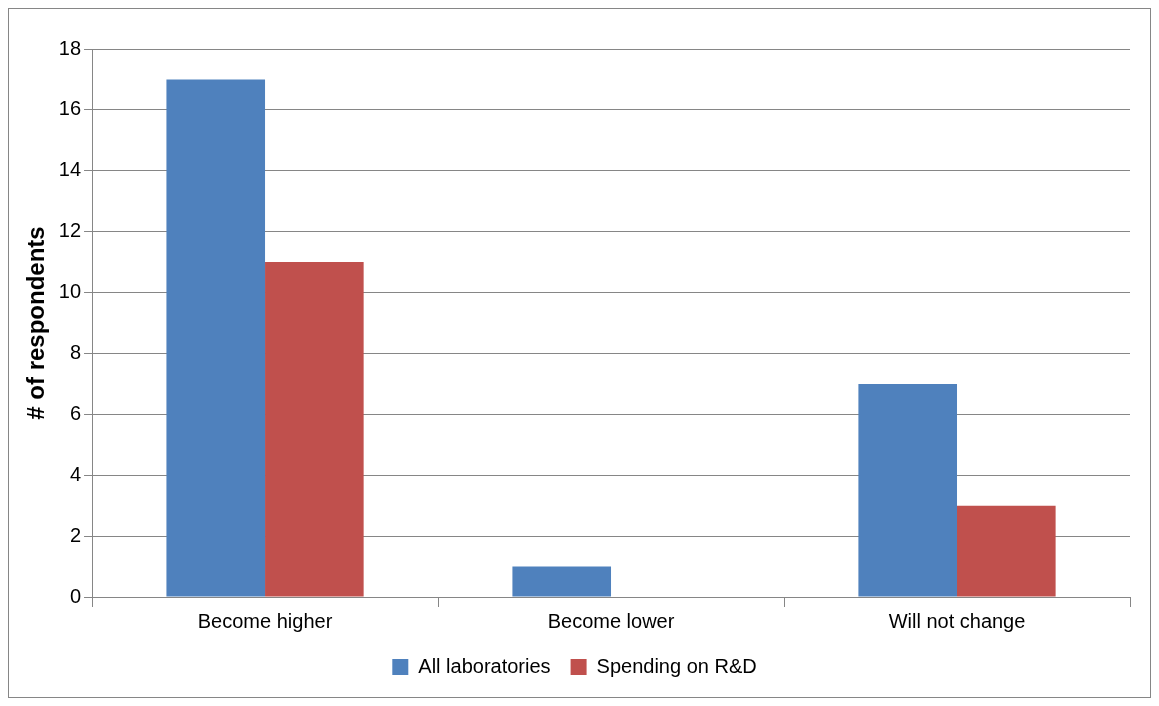 Image resolution: width=1159 pixels, height=706 pixels. I want to click on x-tick-label: Will not change, so click(957, 620).